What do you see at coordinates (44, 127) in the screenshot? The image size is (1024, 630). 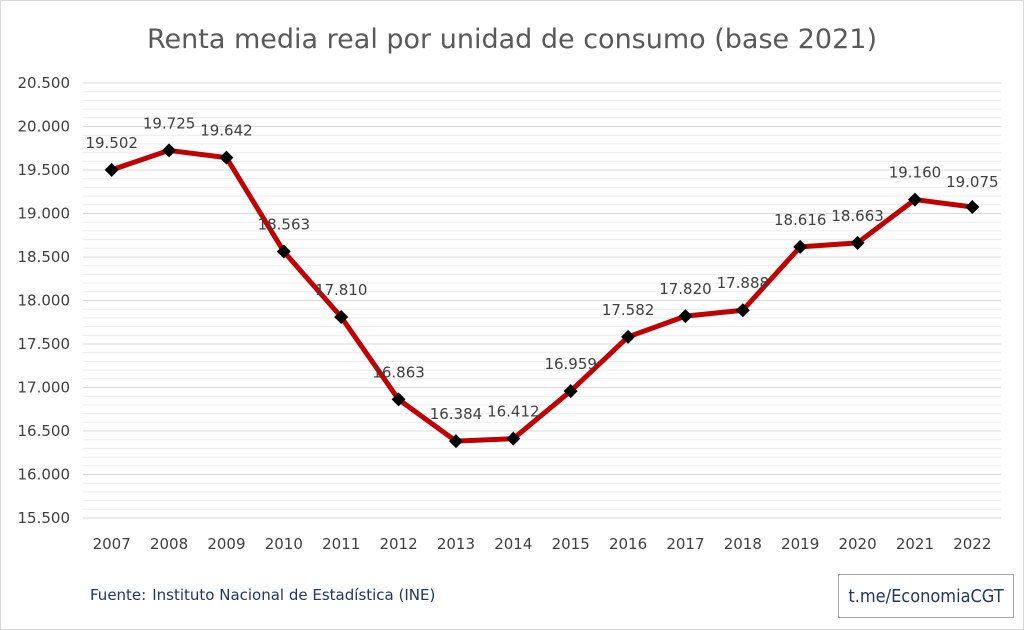 I see `y-tick-label: 20.000` at bounding box center [44, 127].